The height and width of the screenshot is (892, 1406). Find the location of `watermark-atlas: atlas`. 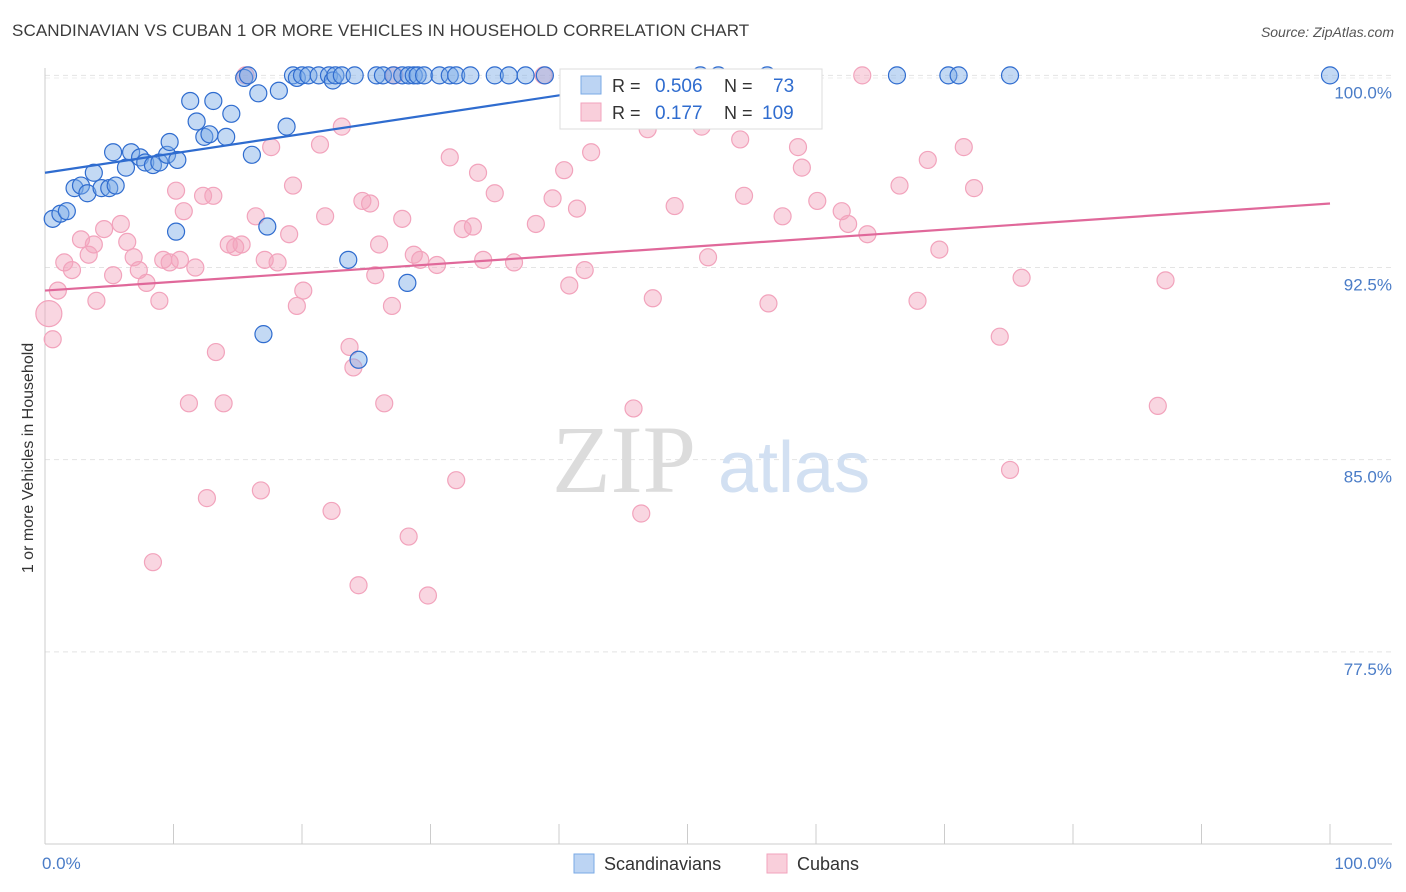

watermark-atlas: atlas is located at coordinates (794, 468).